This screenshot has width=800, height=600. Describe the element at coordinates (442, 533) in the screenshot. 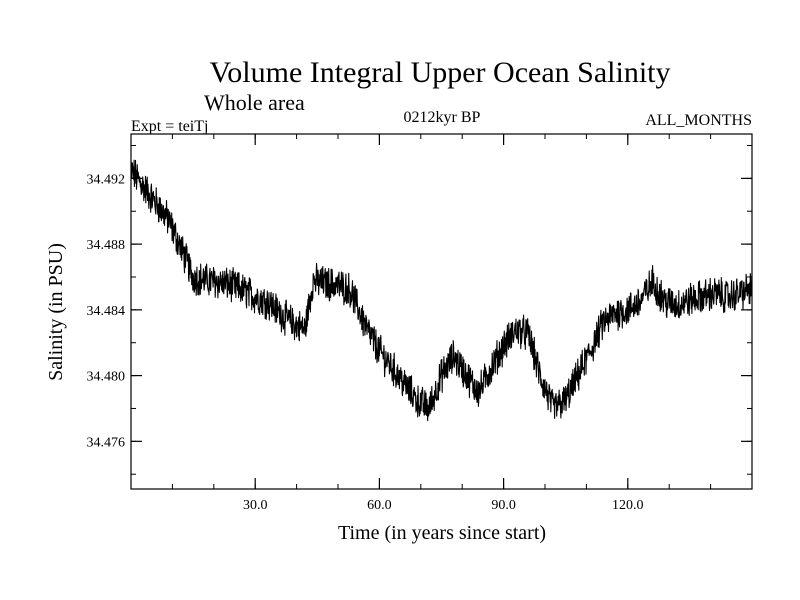

I see `x-axis-label: Time (in years since start)` at that location.